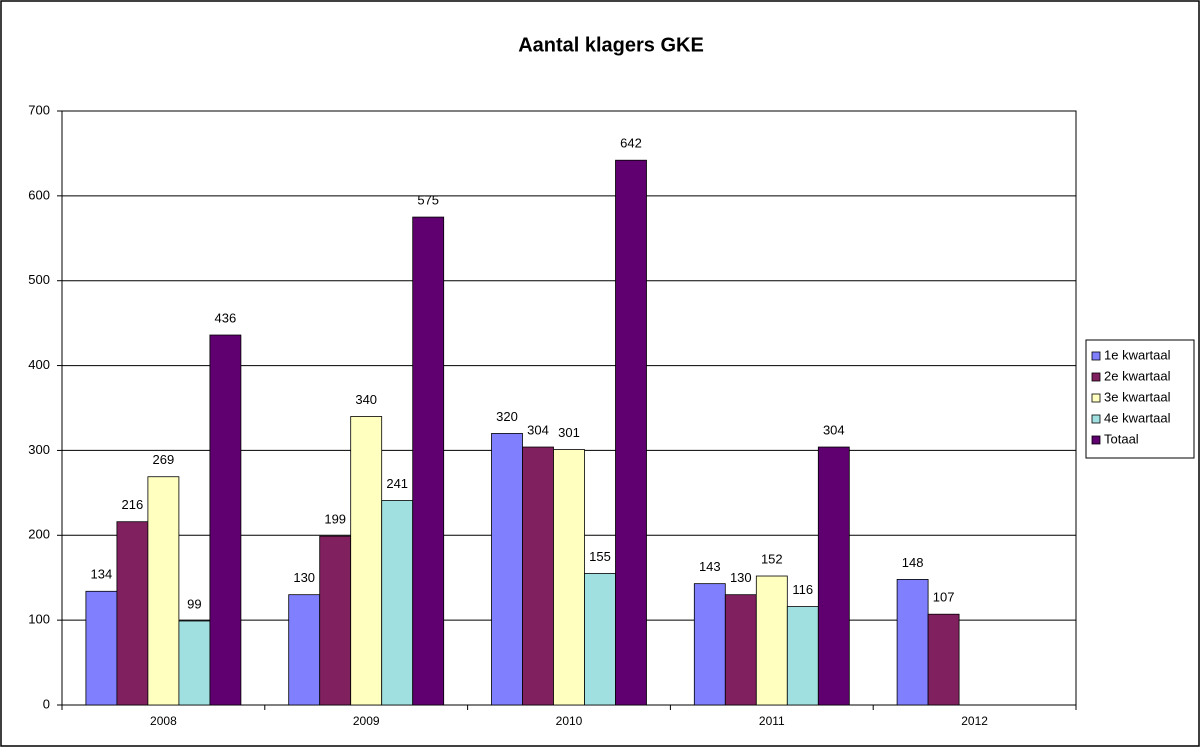 The width and height of the screenshot is (1202, 754). I want to click on data-label: 241, so click(397, 483).